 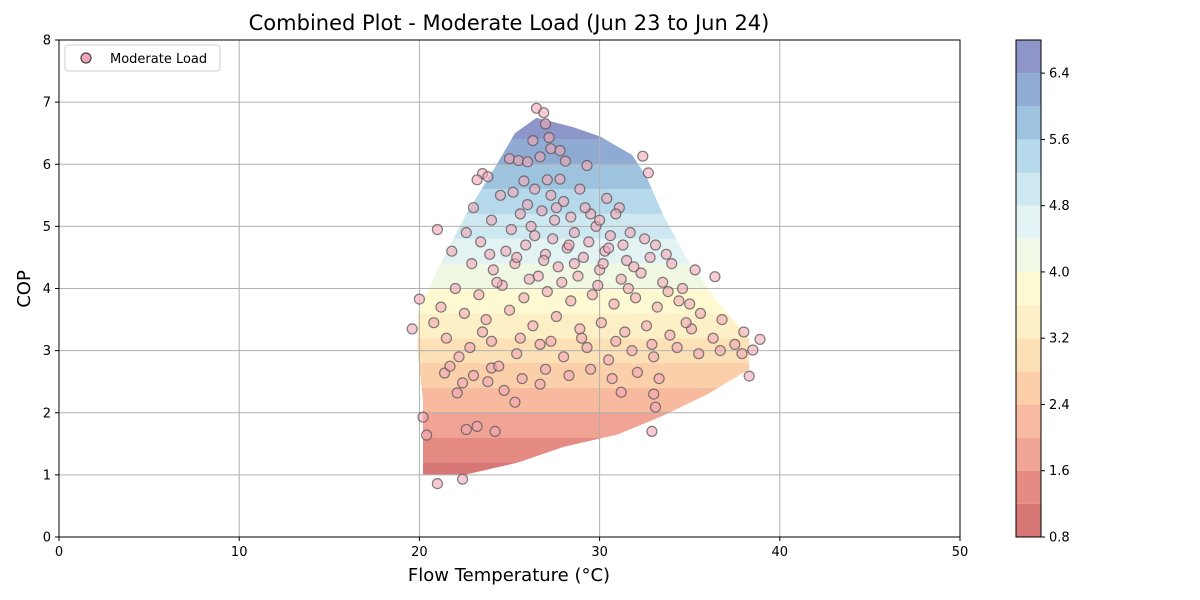 What do you see at coordinates (1059, 272) in the screenshot?
I see `colorbar-tick-label: 4.0` at bounding box center [1059, 272].